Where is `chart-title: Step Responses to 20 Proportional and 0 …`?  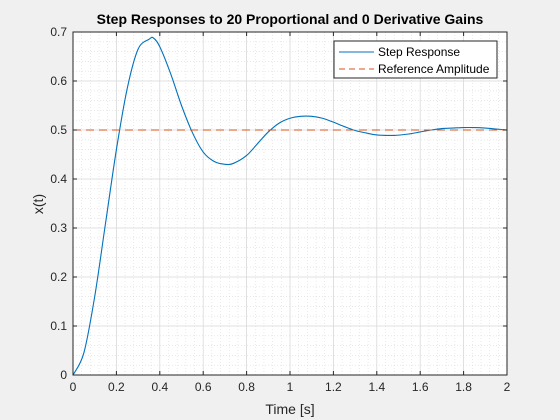 chart-title: Step Responses to 20 Proportional and 0 … is located at coordinates (290, 19).